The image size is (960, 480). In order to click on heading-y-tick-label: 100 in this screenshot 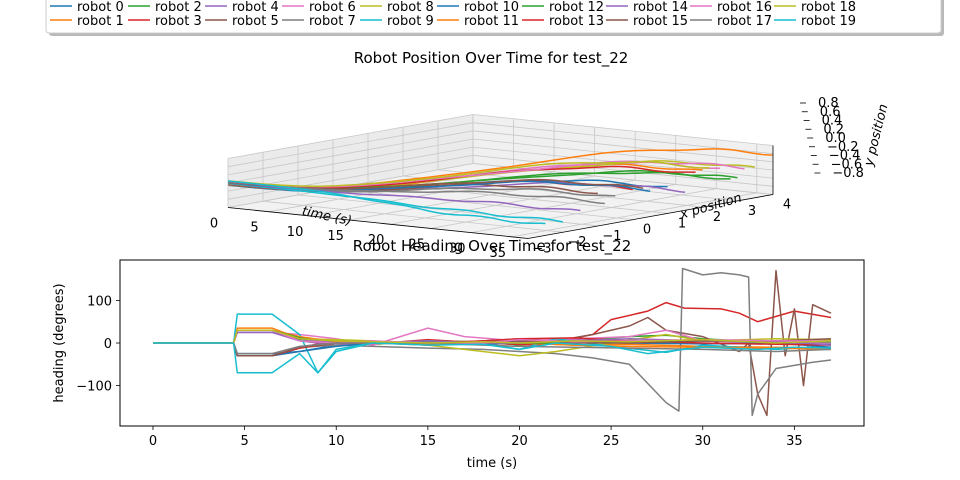, I will do `click(99, 301)`.